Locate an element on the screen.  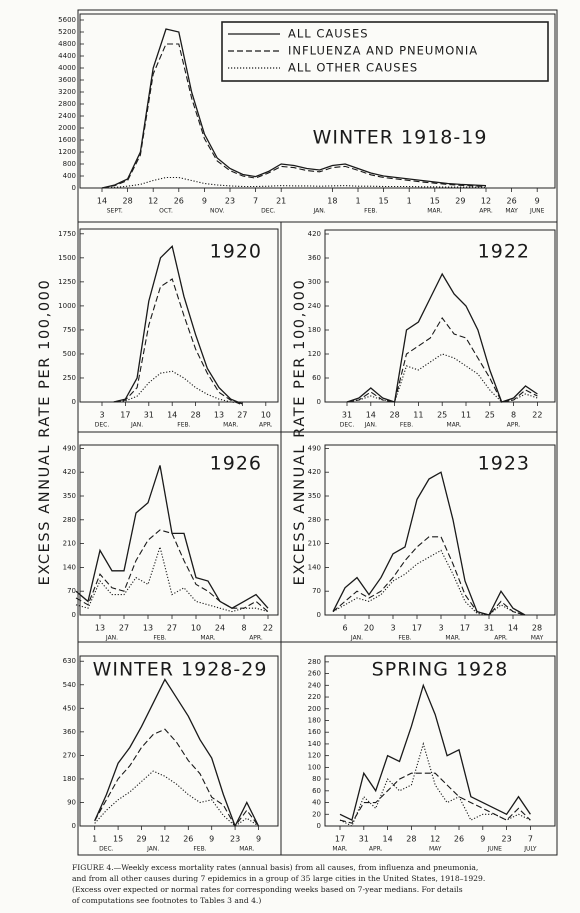
y-tick-label: 2400 is located at coordinates (67, 116).